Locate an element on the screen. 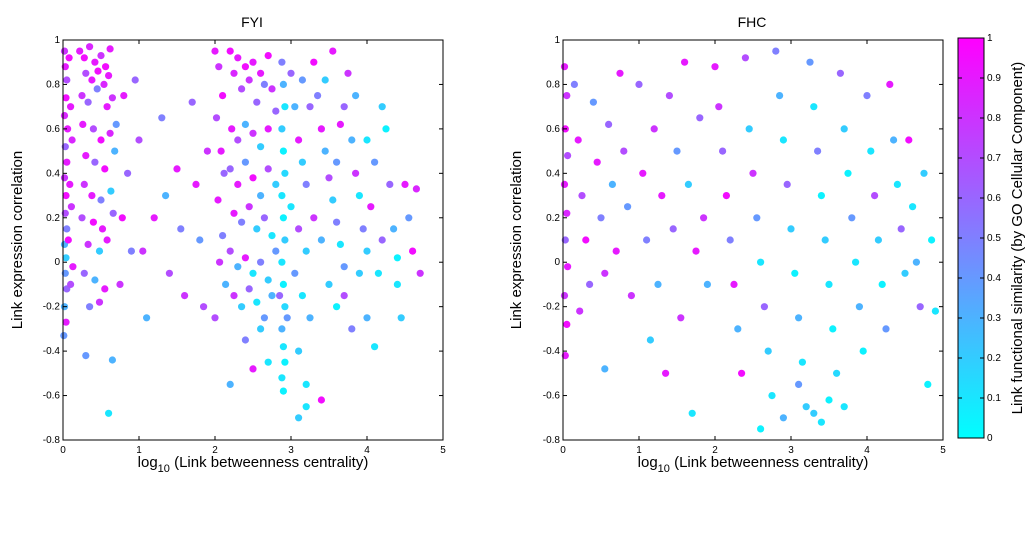  fhc-ytick-label: 0.4 is located at coordinates (553, 173).